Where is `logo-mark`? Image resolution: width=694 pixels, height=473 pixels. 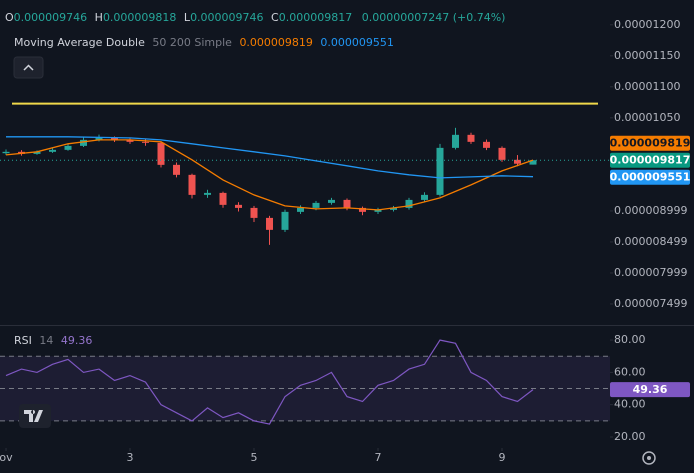 logo-mark is located at coordinates (33, 416).